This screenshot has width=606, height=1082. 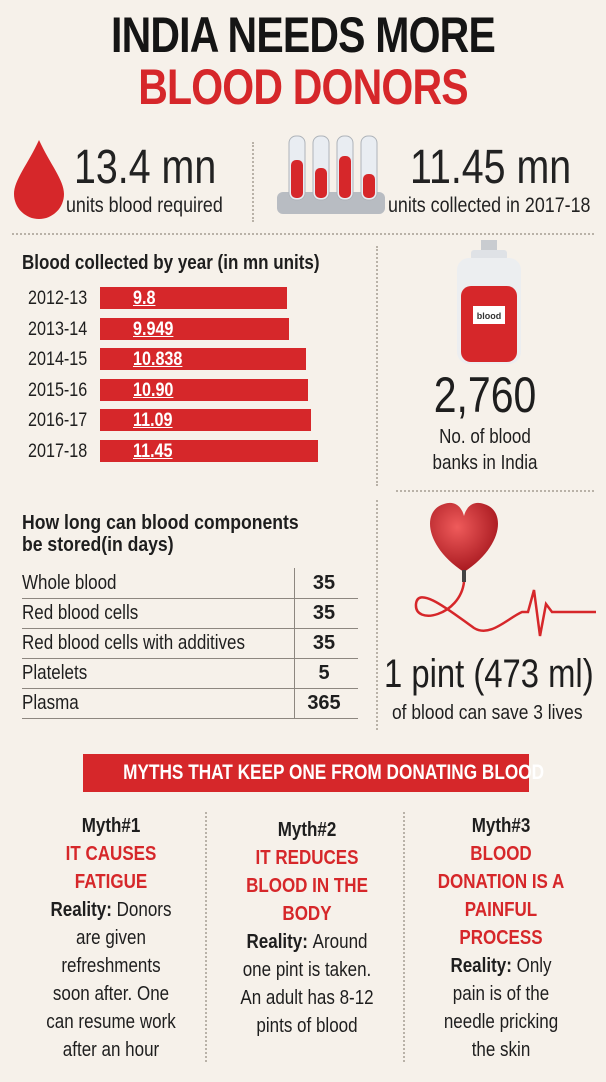 I want to click on blood-drop-icon, so click(x=39, y=179).